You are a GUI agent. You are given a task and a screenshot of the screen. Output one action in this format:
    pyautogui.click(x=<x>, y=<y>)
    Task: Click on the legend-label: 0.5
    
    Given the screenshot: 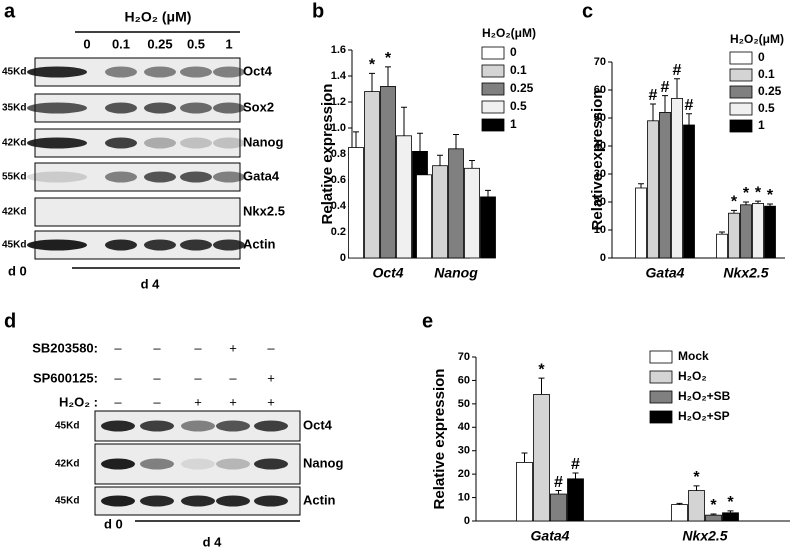 What is the action you would take?
    pyautogui.click(x=766, y=108)
    